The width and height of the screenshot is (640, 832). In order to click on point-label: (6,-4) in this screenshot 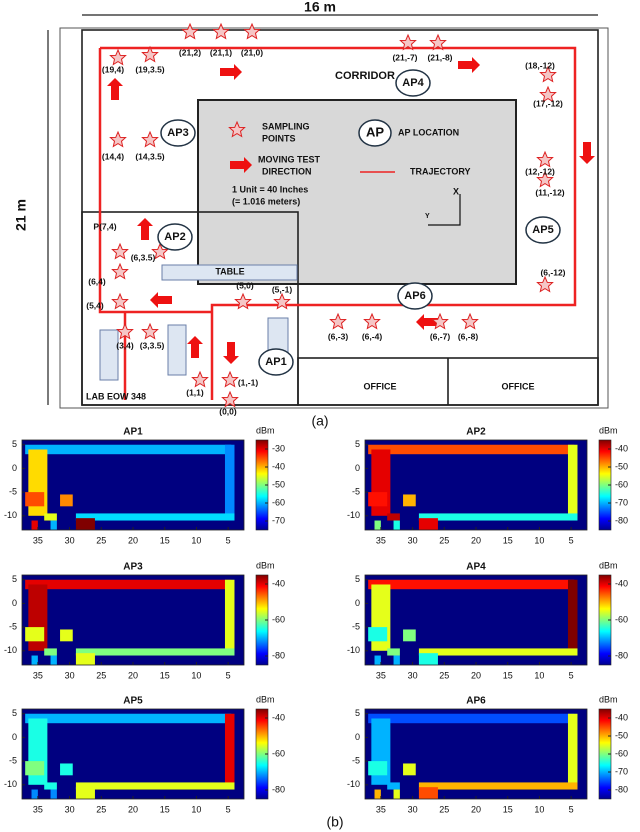, I will do `click(372, 336)`.